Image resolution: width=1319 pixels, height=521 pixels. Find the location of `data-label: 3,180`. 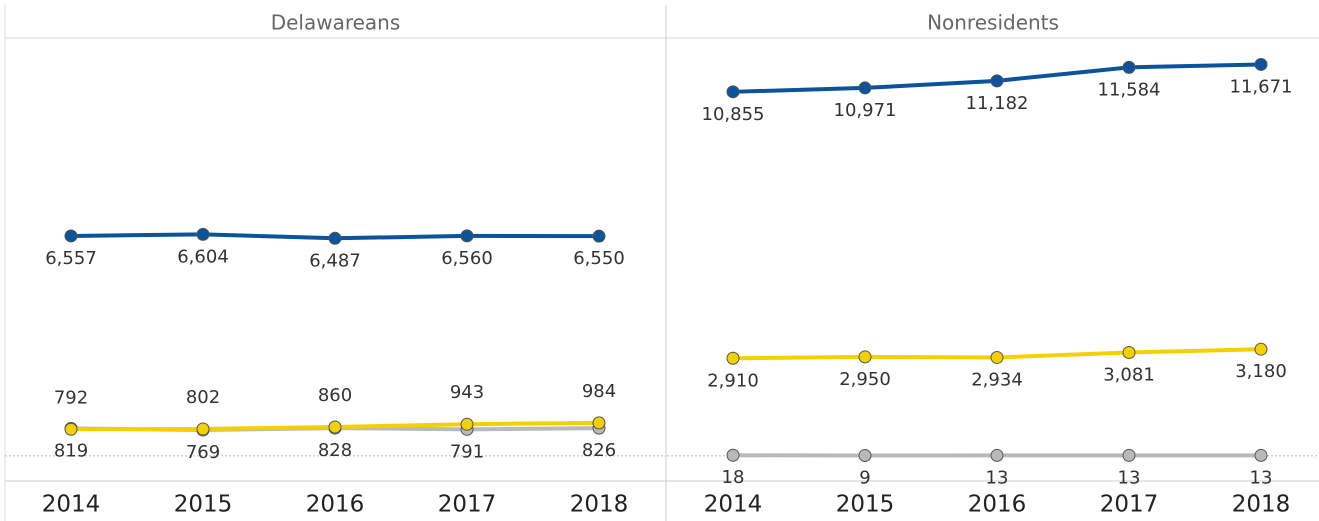

data-label: 3,180 is located at coordinates (1261, 371).